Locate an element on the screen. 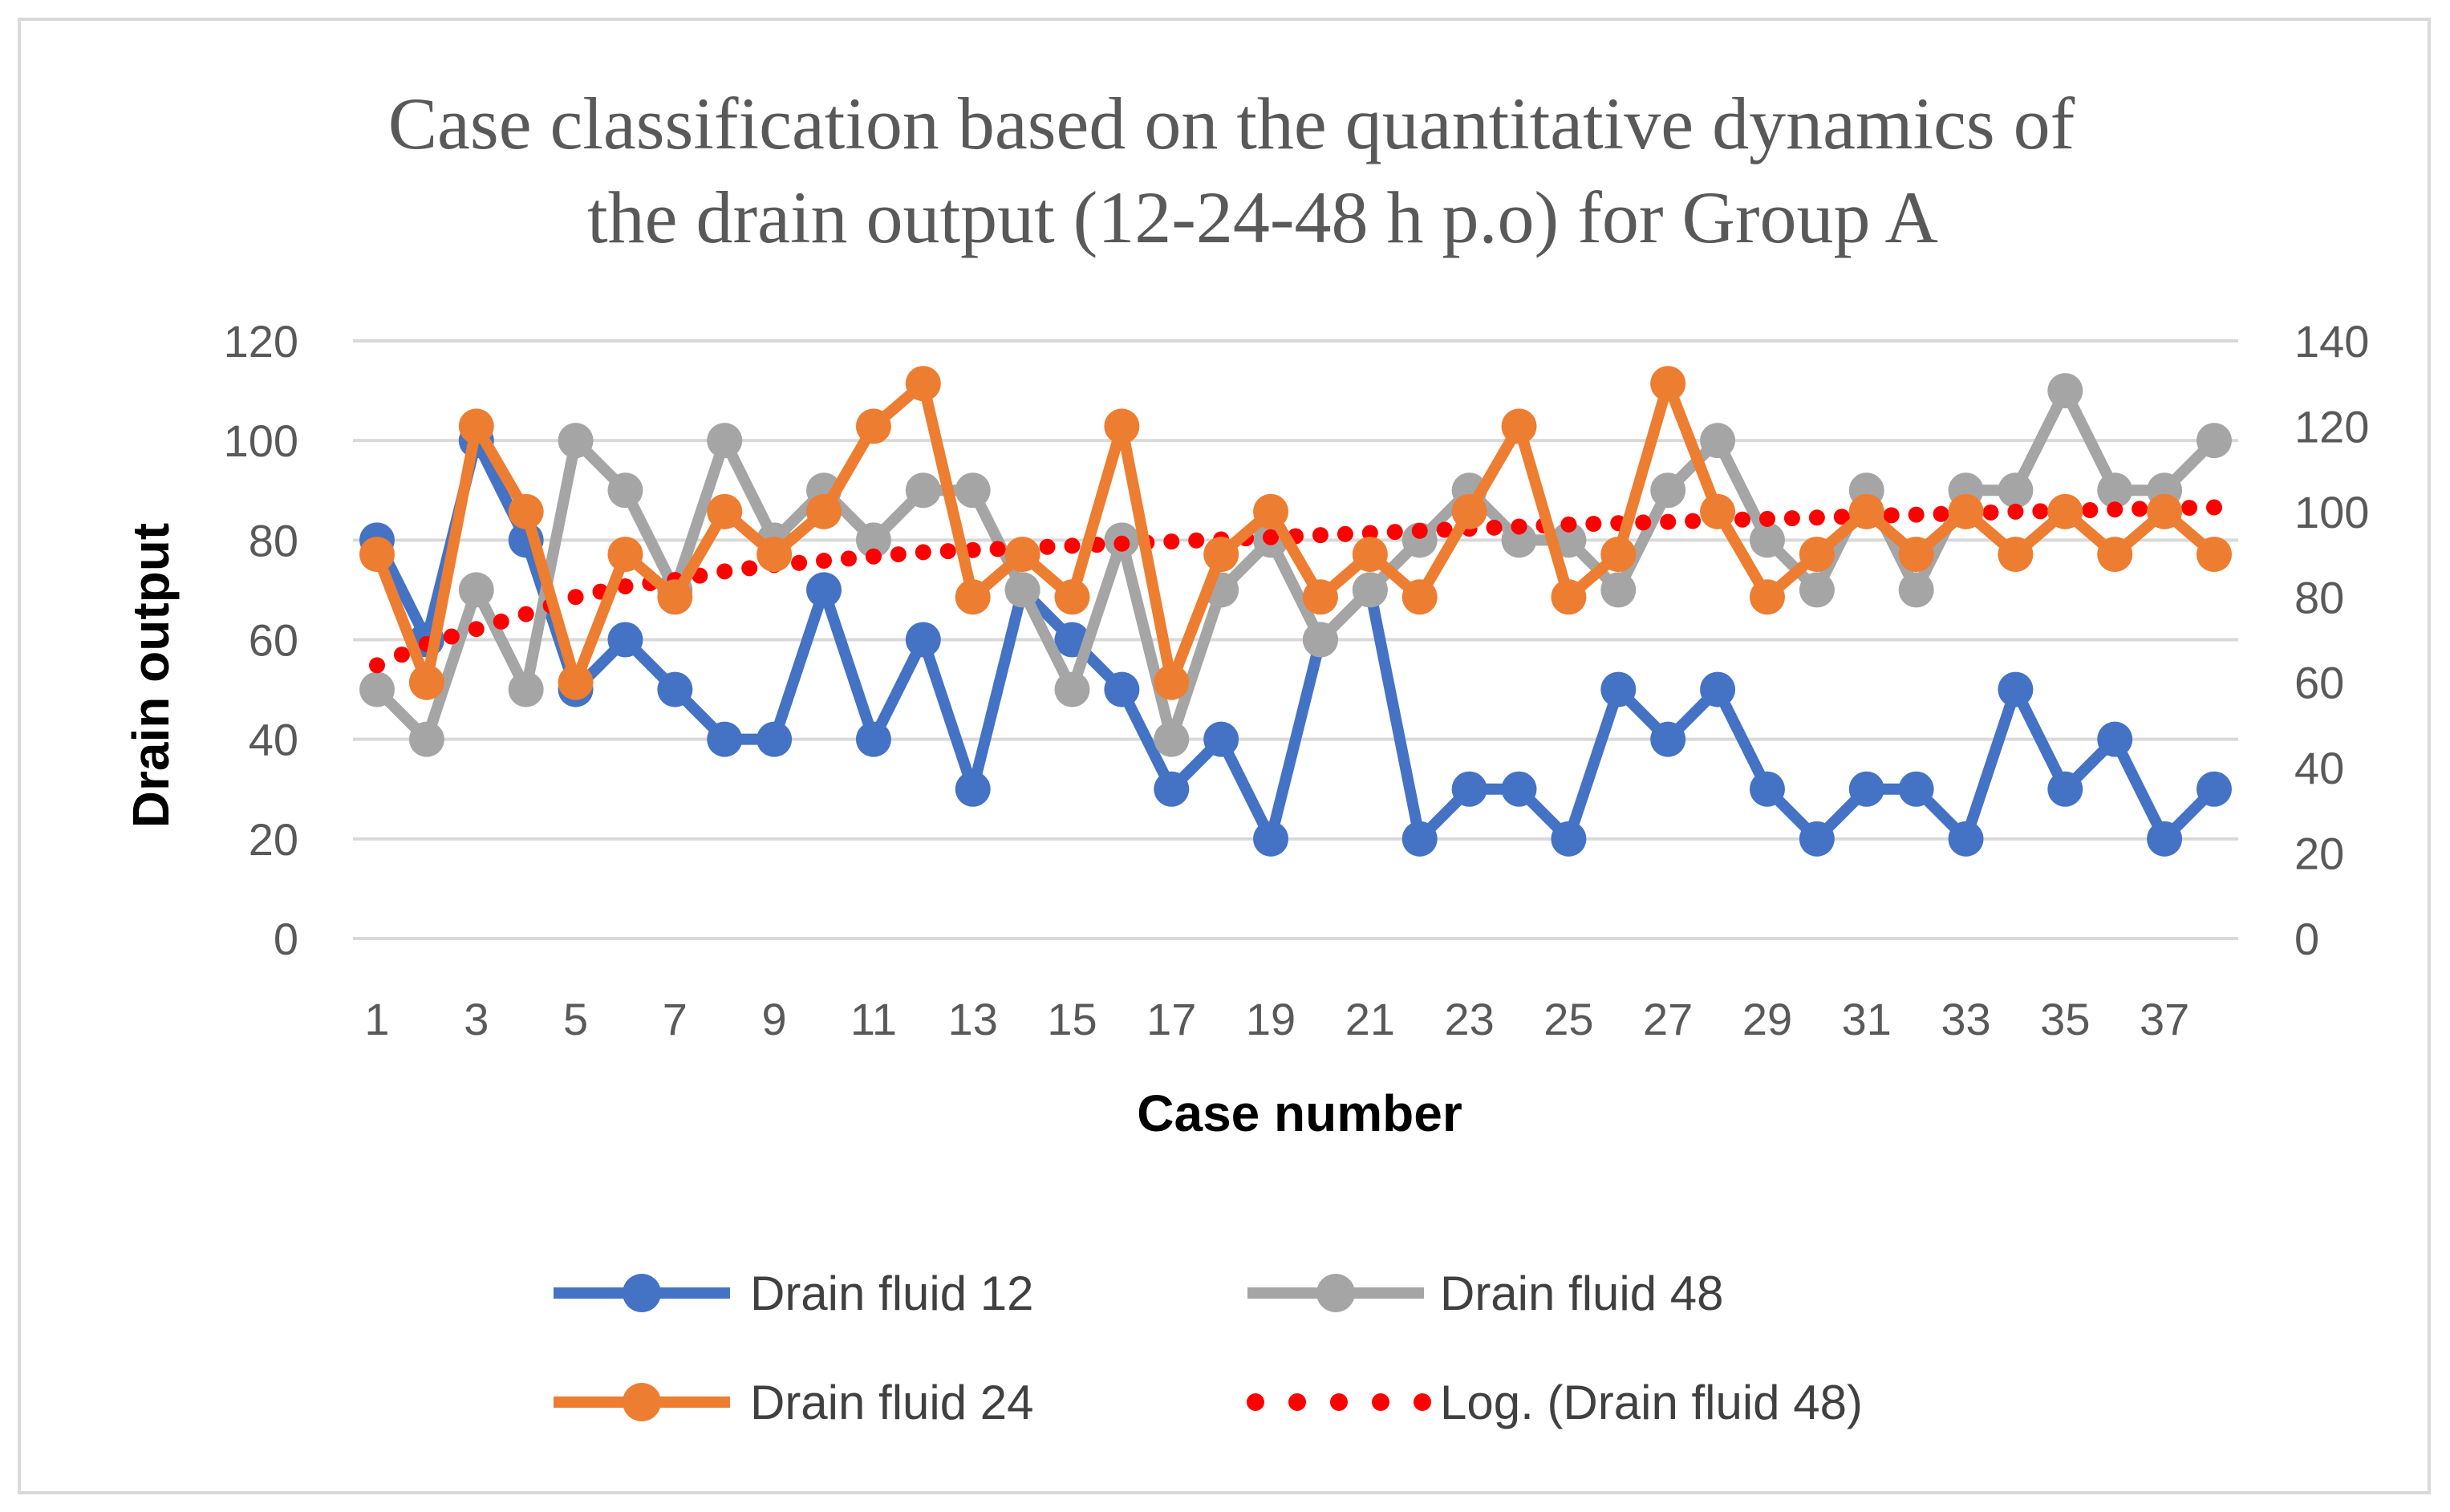 The height and width of the screenshot is (1512, 2450). right-tick-label: 40 is located at coordinates (2319, 768).